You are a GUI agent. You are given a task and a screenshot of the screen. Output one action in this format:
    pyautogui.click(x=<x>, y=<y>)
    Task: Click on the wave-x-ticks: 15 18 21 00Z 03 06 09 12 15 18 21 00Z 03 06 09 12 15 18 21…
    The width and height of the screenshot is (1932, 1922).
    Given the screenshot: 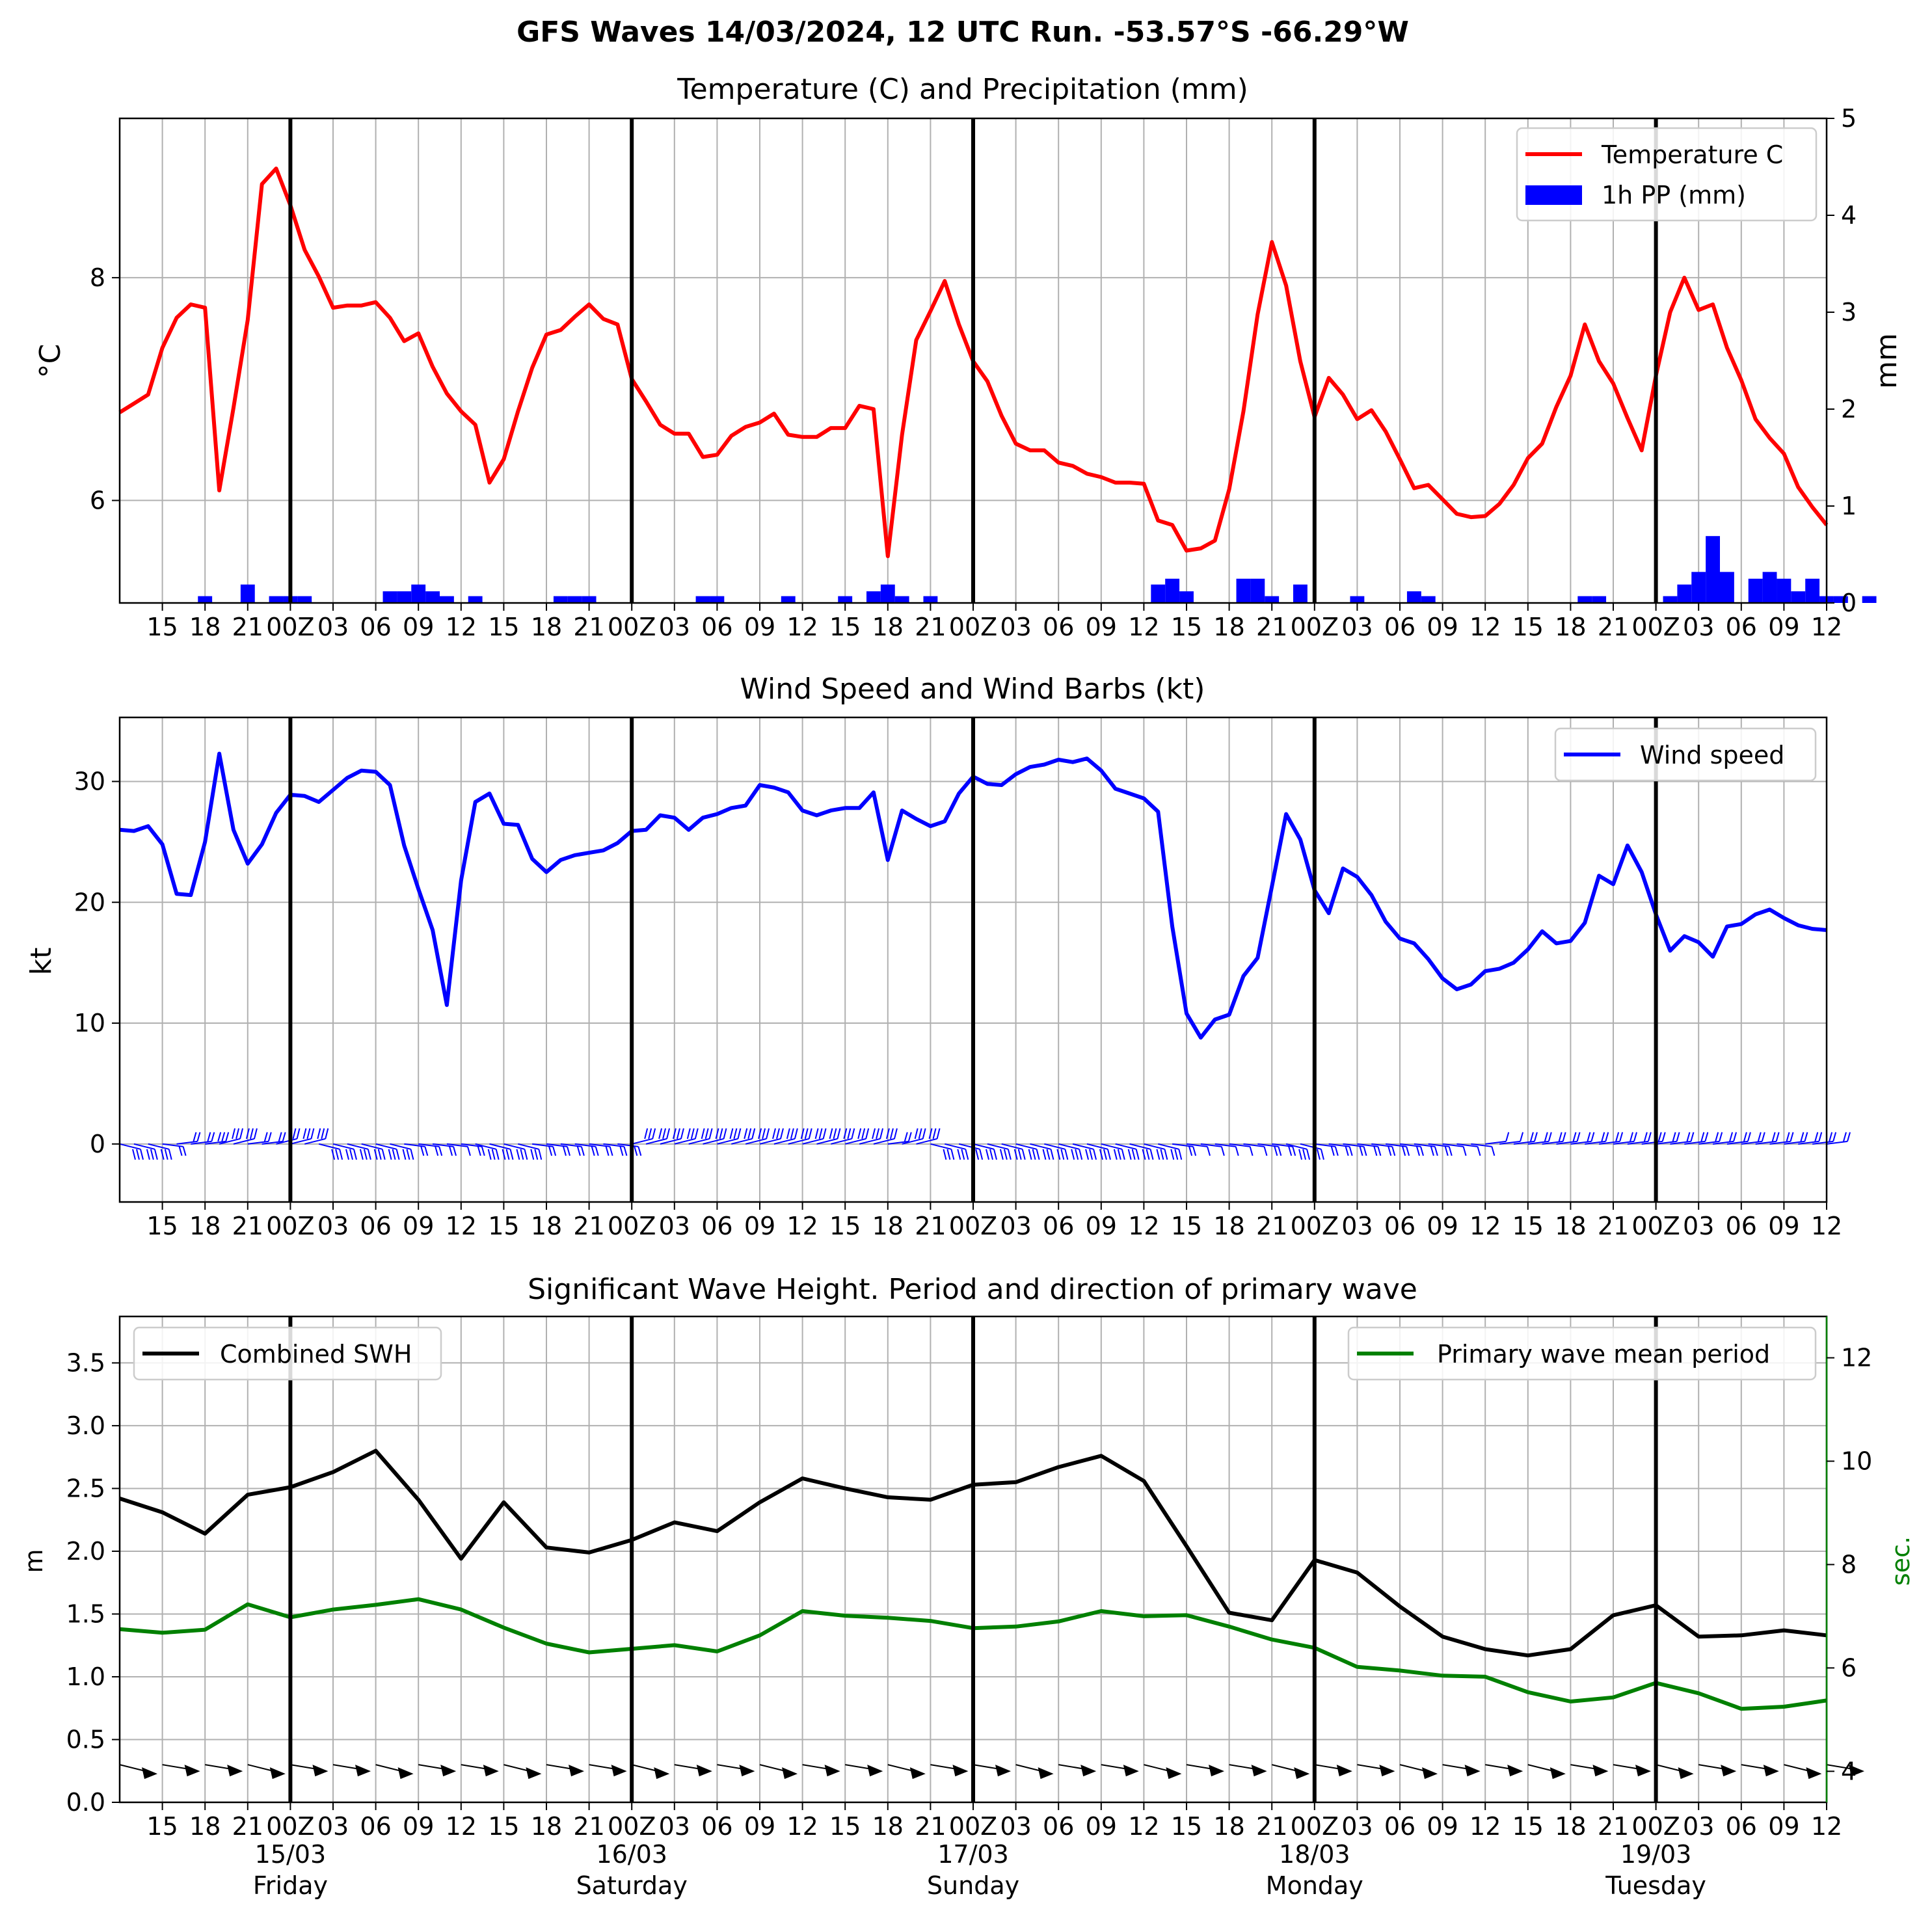 What is the action you would take?
    pyautogui.click(x=994, y=1821)
    